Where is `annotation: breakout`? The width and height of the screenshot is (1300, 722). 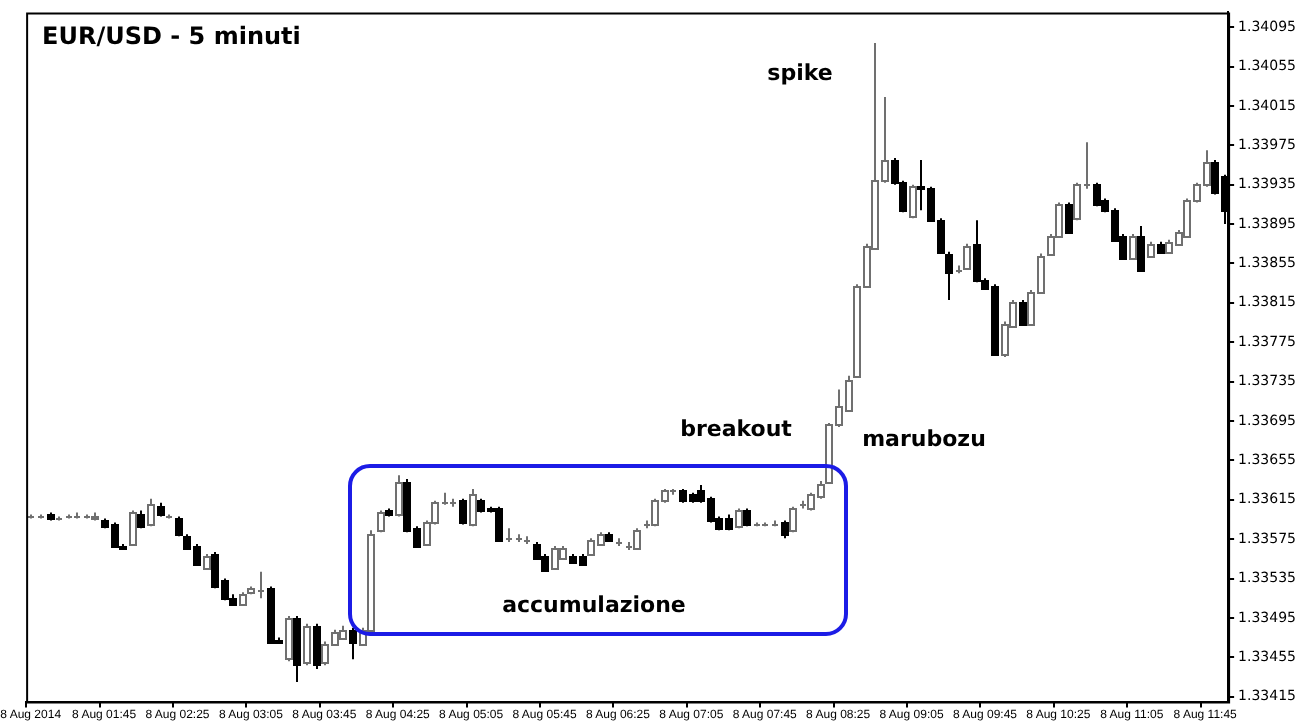 annotation: breakout is located at coordinates (736, 429).